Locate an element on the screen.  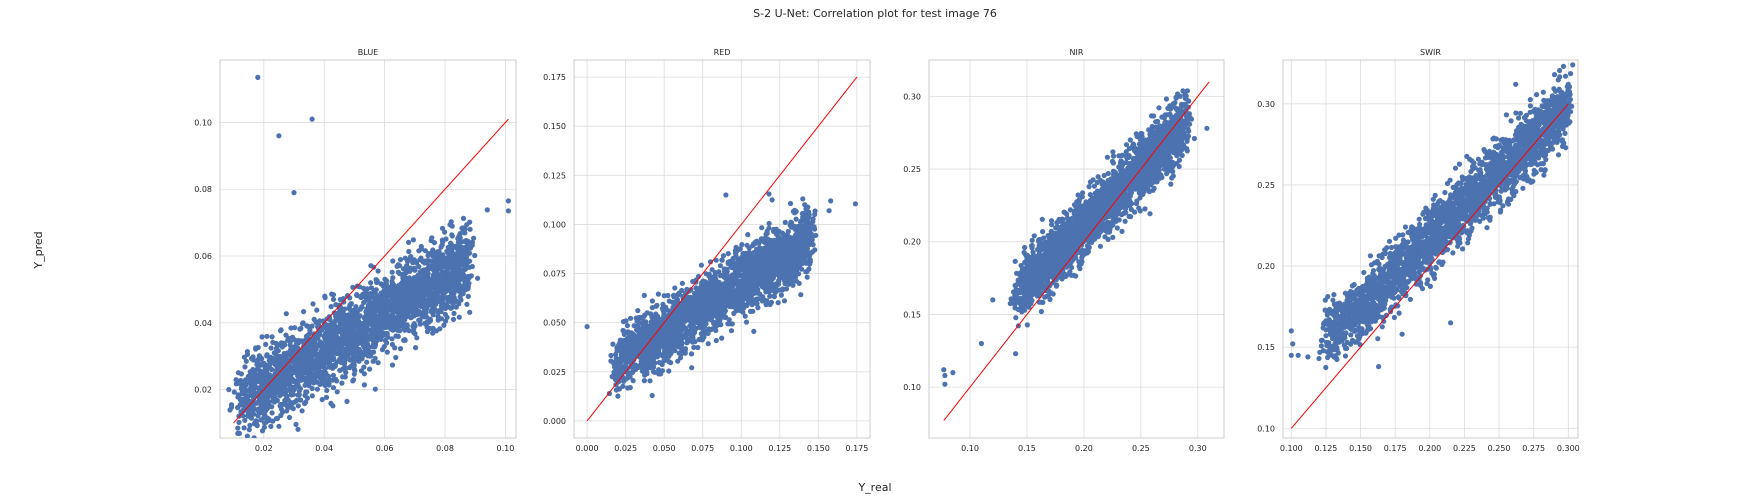
x-tick-label: 0.08 is located at coordinates (445, 448).